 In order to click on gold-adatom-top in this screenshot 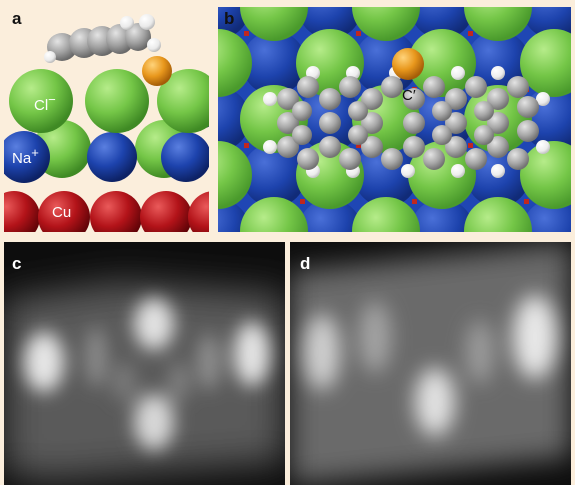, I will do `click(408, 64)`.